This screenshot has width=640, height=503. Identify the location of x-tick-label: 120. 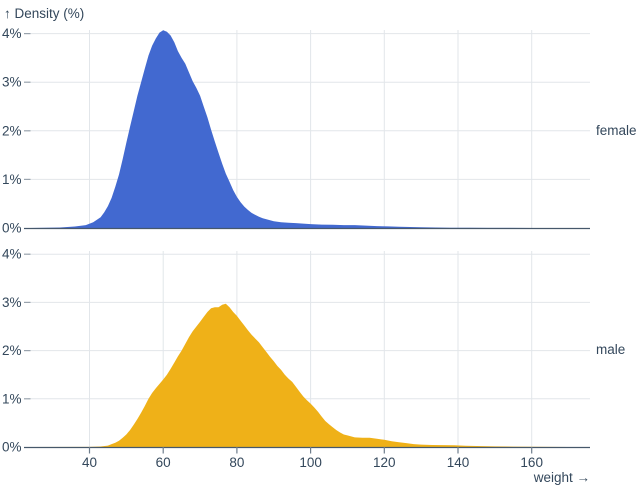
(384, 462).